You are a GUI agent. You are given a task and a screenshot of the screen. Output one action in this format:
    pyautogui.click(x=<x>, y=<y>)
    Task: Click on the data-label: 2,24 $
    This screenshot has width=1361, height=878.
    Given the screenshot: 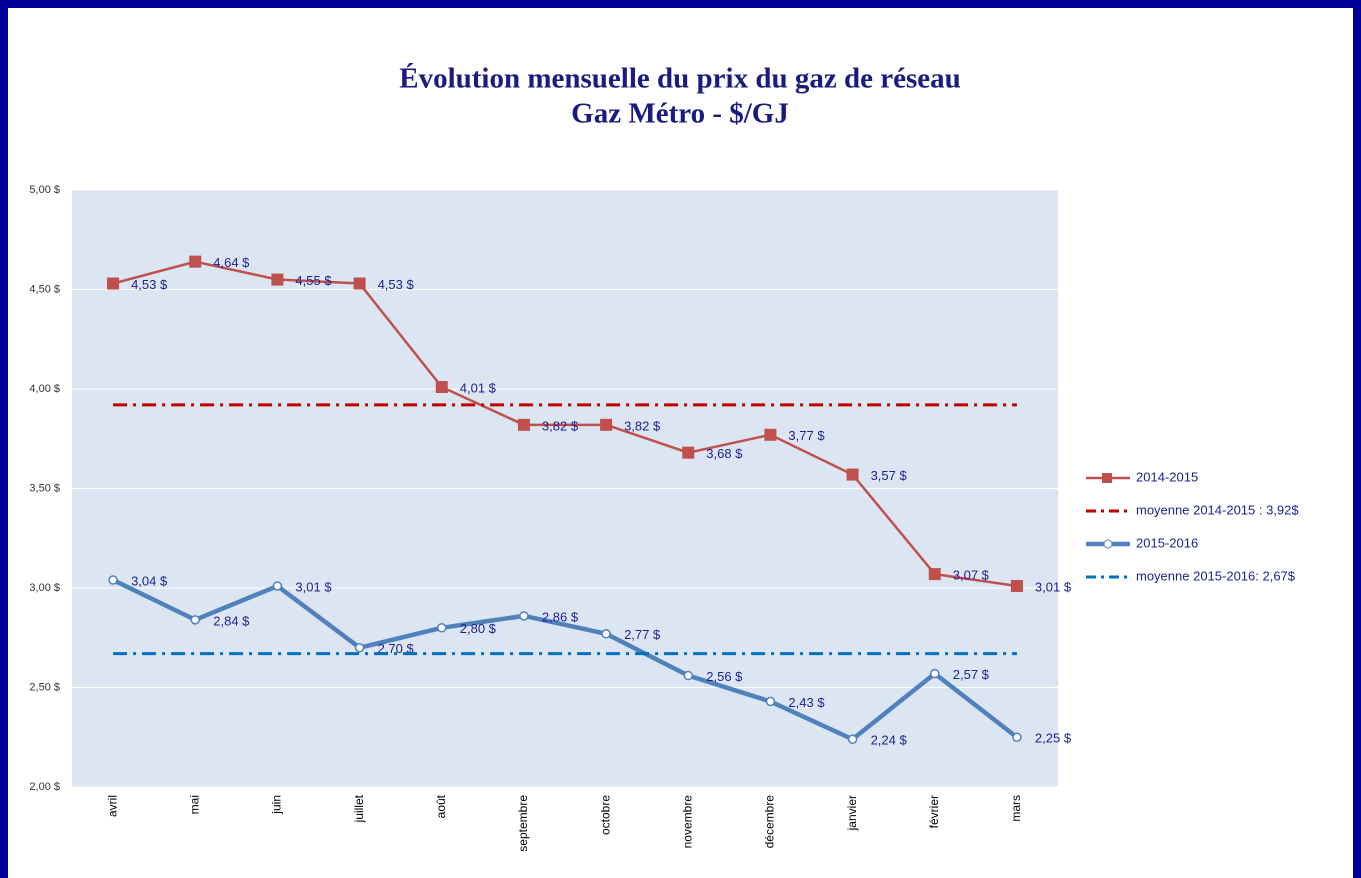 What is the action you would take?
    pyautogui.click(x=889, y=740)
    